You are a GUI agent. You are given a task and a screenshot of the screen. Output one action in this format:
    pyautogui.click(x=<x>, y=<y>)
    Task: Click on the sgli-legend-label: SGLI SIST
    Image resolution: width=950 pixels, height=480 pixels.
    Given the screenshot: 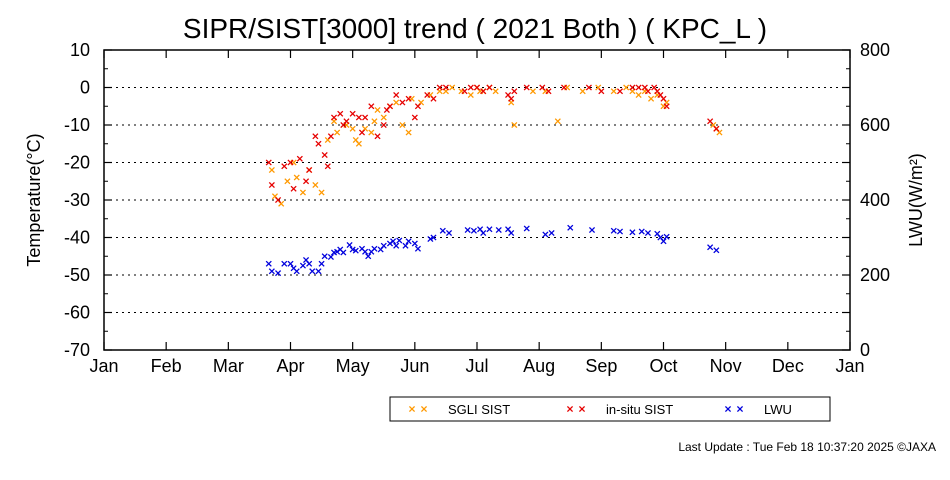 What is the action you would take?
    pyautogui.click(x=479, y=409)
    